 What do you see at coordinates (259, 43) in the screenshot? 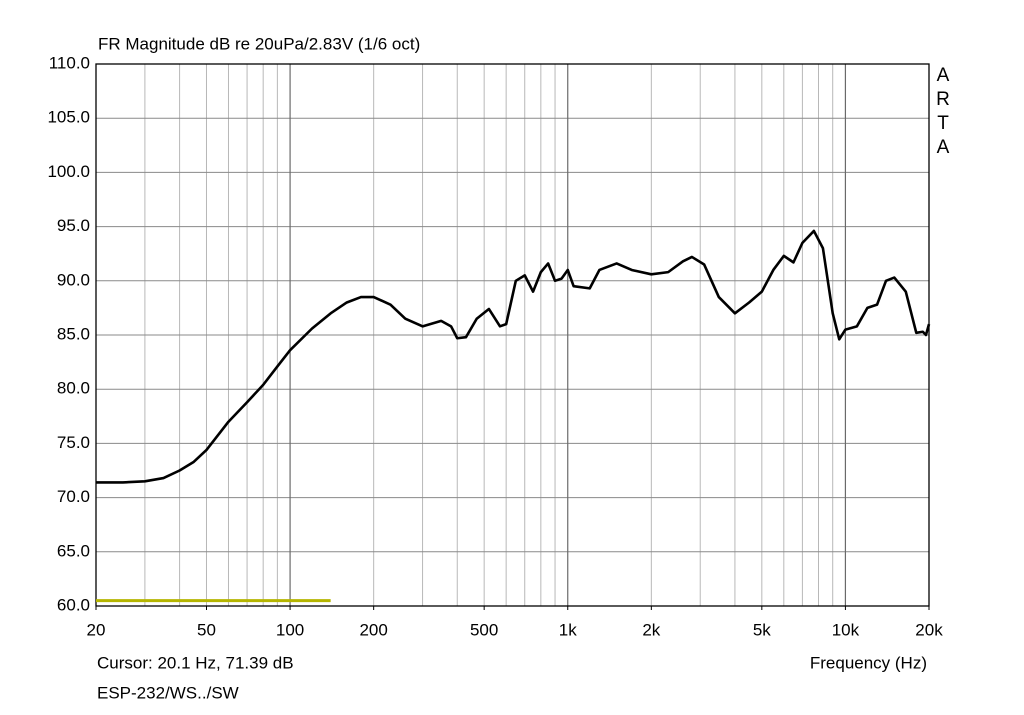
I see `chart-title: FR Magnitude dB re 20uPa/2.83V (1/6 oct)` at bounding box center [259, 43].